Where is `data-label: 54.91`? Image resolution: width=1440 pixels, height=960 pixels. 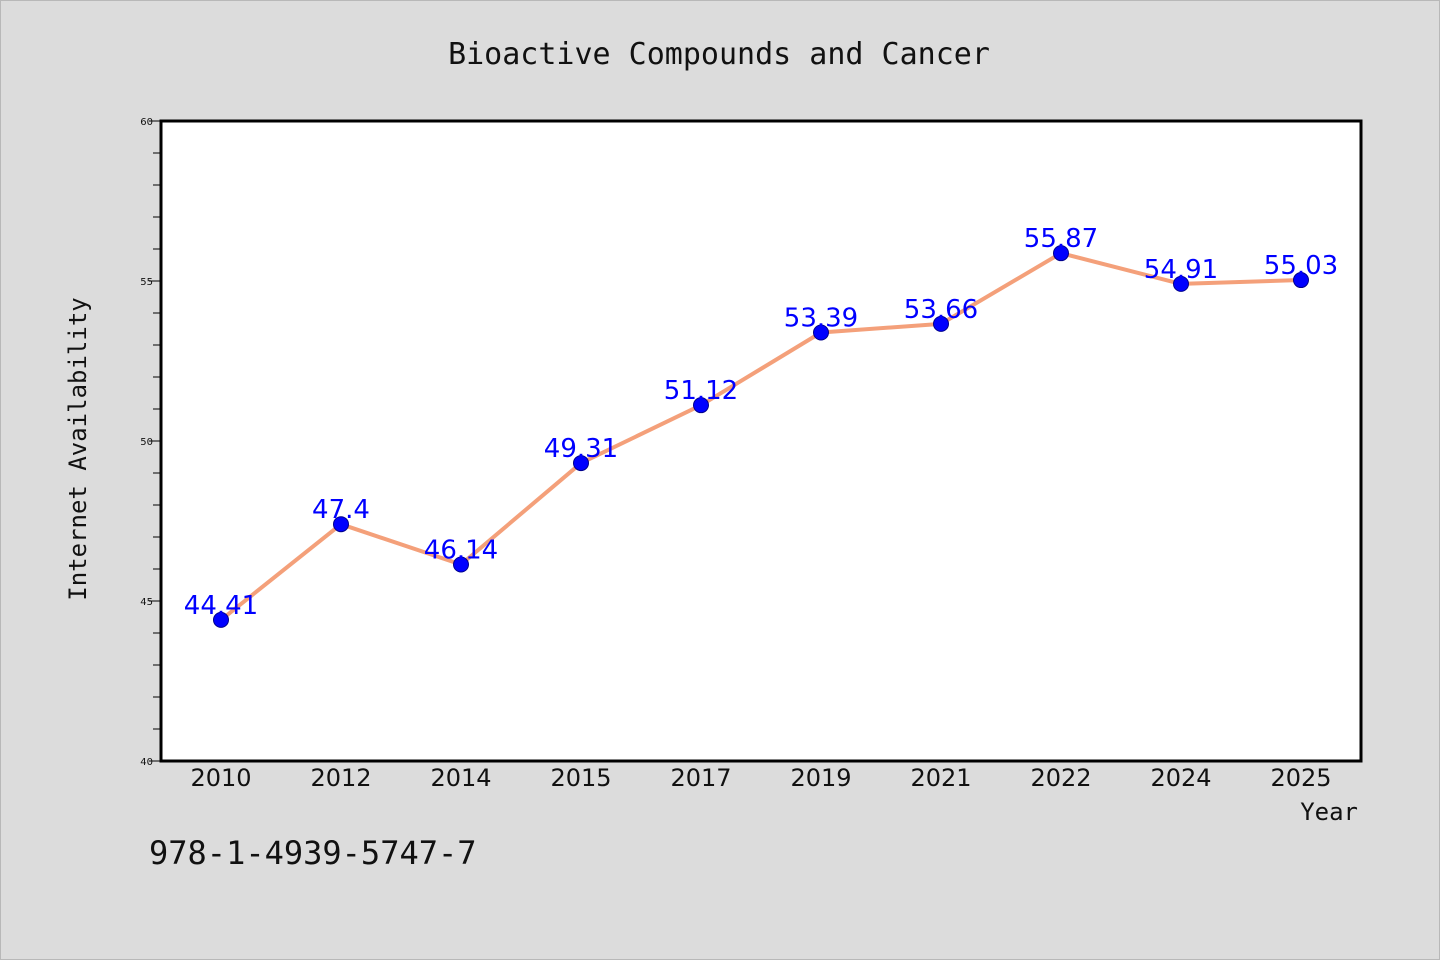 data-label: 54.91 is located at coordinates (1181, 270).